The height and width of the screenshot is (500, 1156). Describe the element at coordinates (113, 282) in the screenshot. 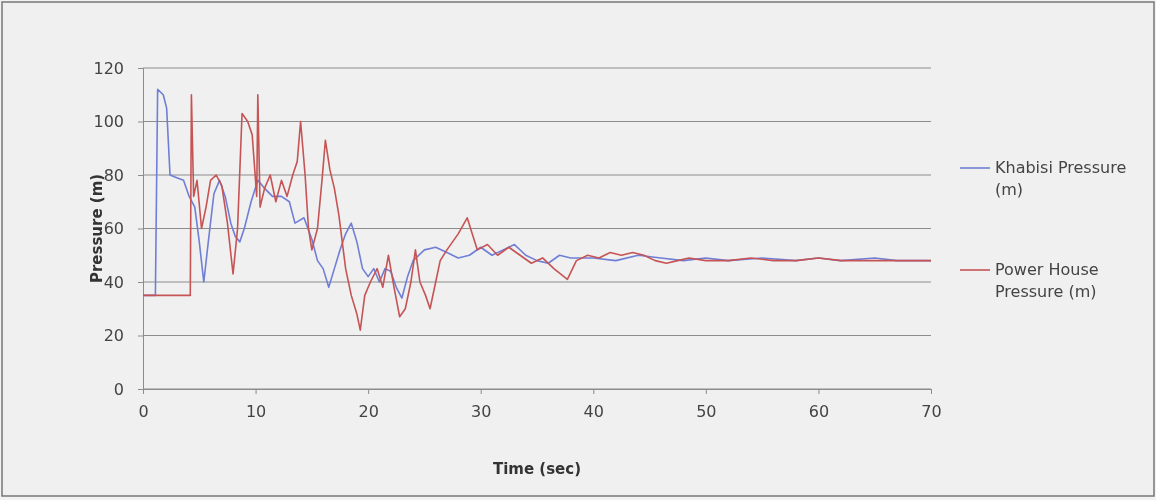

I see `y-tick-label: 40` at that location.